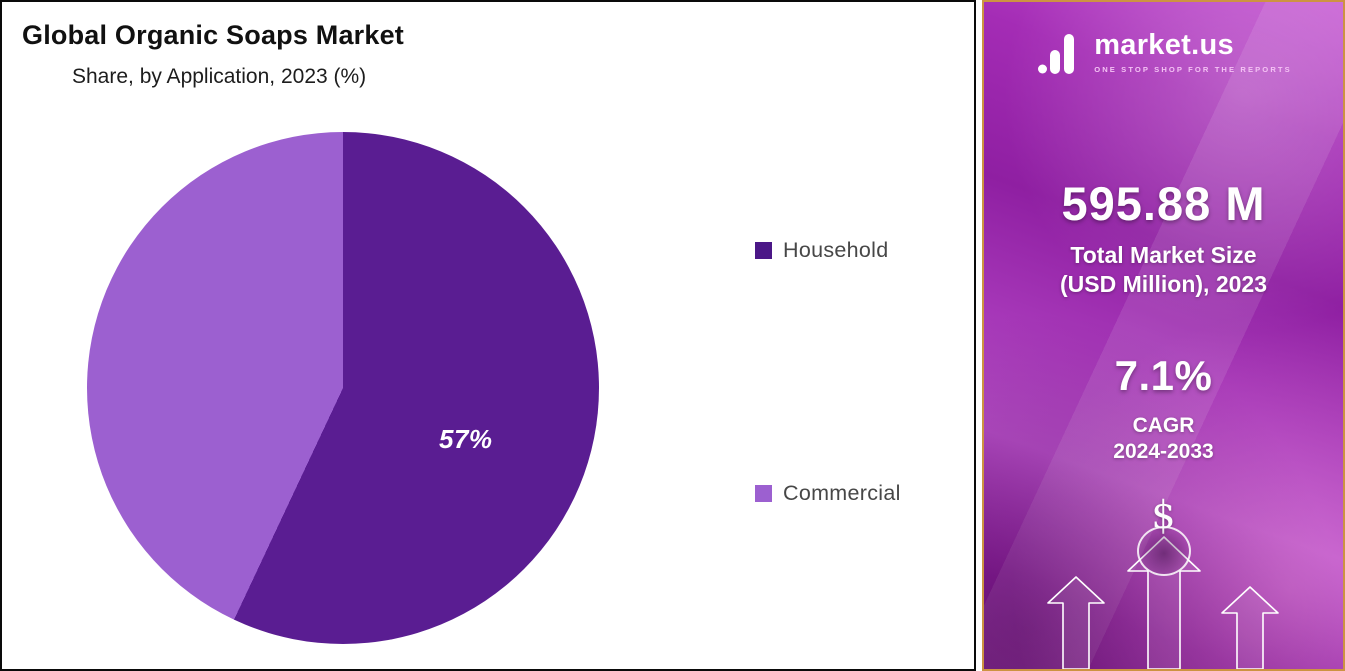 This screenshot has width=1345, height=671. What do you see at coordinates (828, 372) in the screenshot?
I see `chart-legend: Household Commercial` at bounding box center [828, 372].